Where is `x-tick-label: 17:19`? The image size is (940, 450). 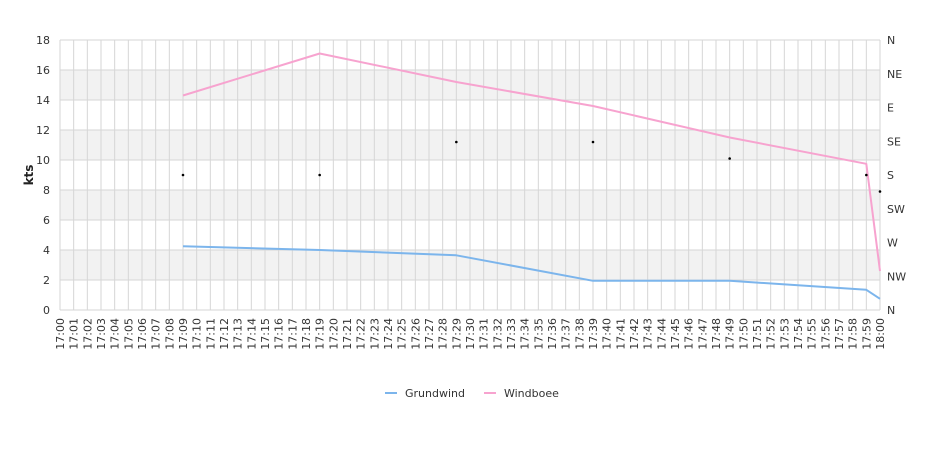 x-tick-label: 17:19 is located at coordinates (320, 334).